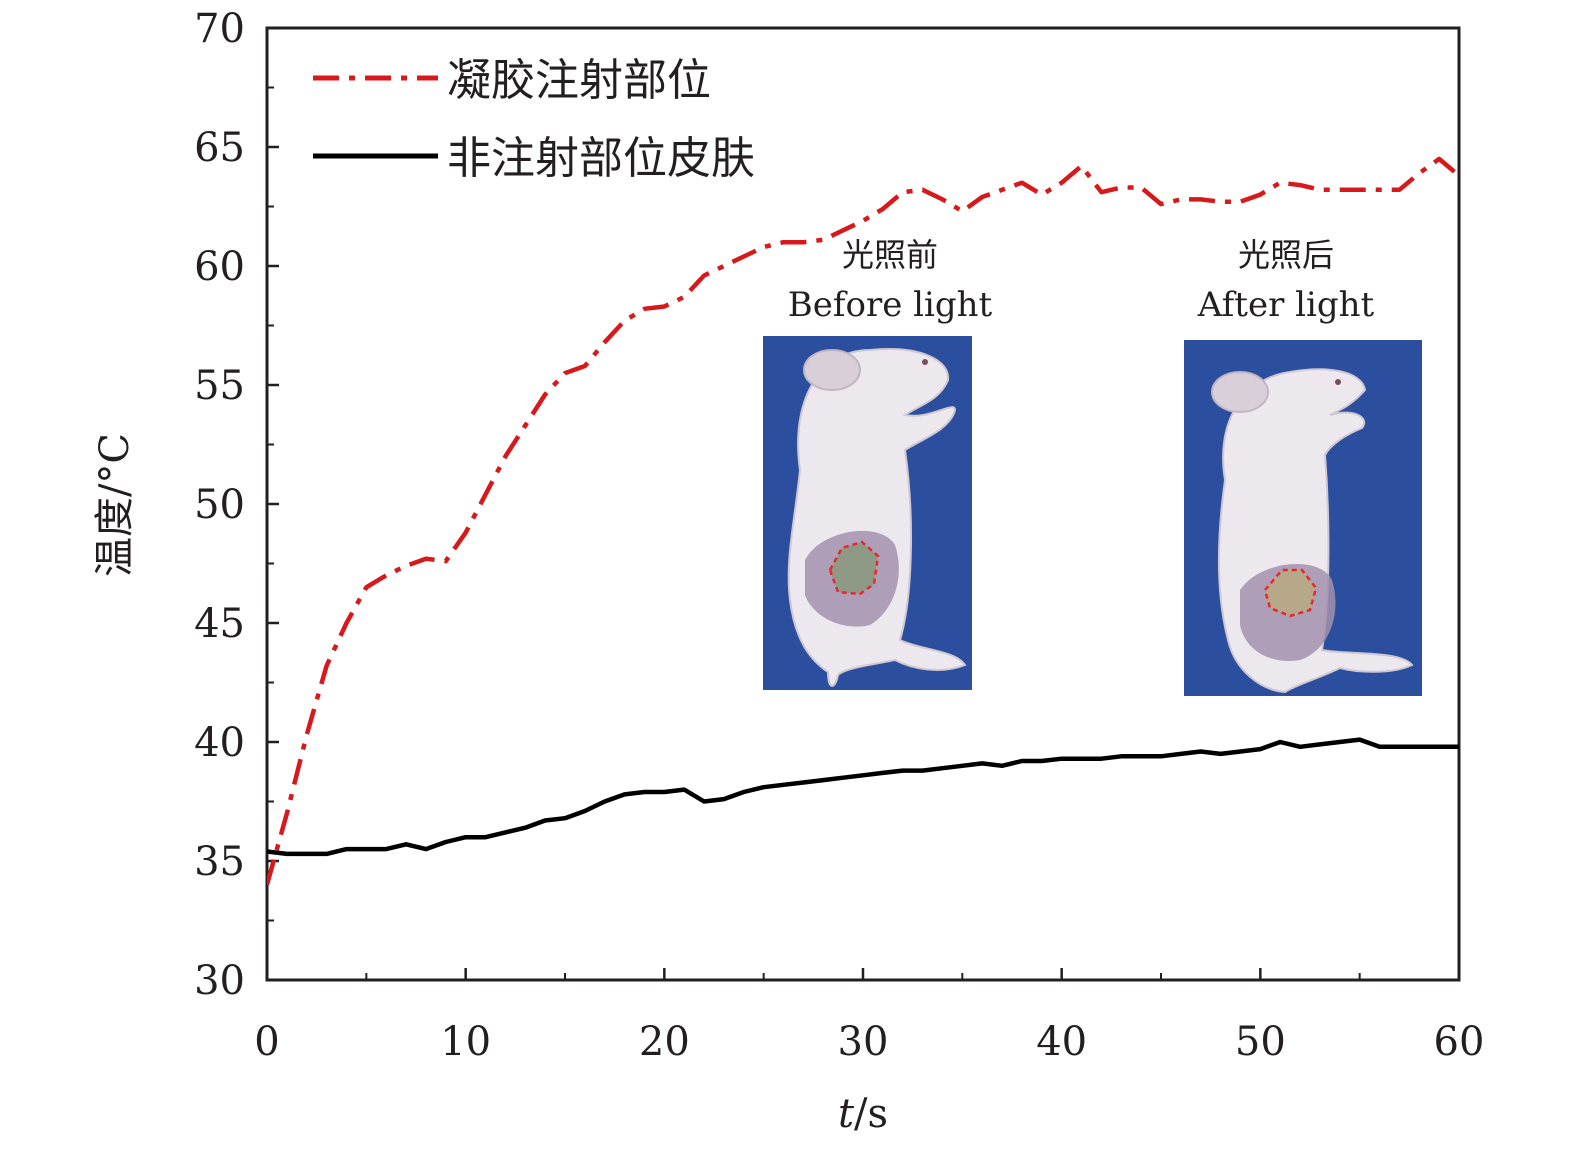  What do you see at coordinates (890, 305) in the screenshot?
I see `inset-before-label-en: Before light` at bounding box center [890, 305].